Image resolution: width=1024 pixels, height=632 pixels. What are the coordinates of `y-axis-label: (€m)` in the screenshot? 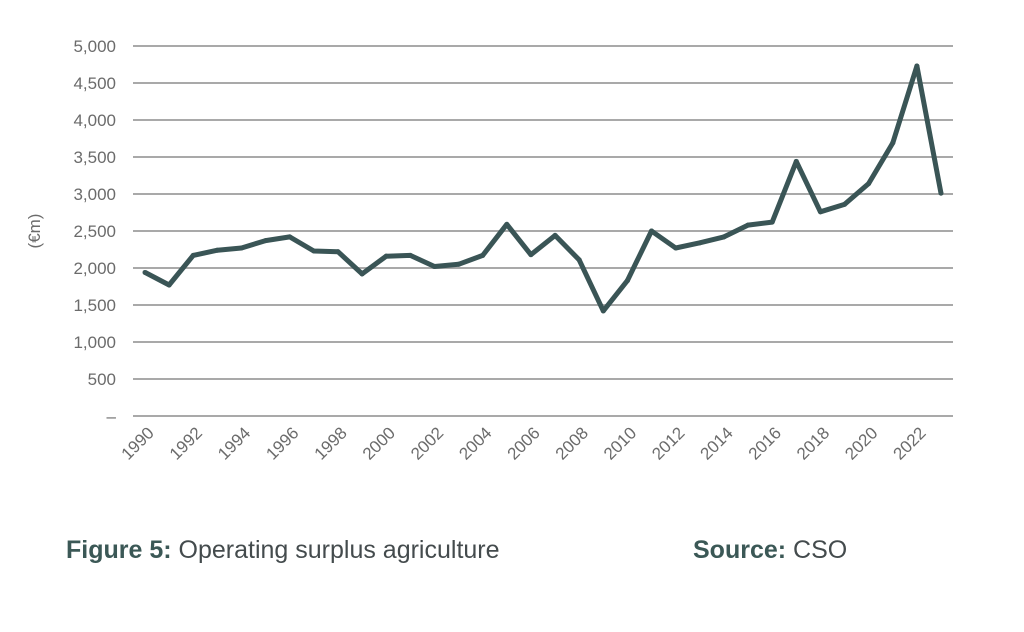 It's located at (34, 231).